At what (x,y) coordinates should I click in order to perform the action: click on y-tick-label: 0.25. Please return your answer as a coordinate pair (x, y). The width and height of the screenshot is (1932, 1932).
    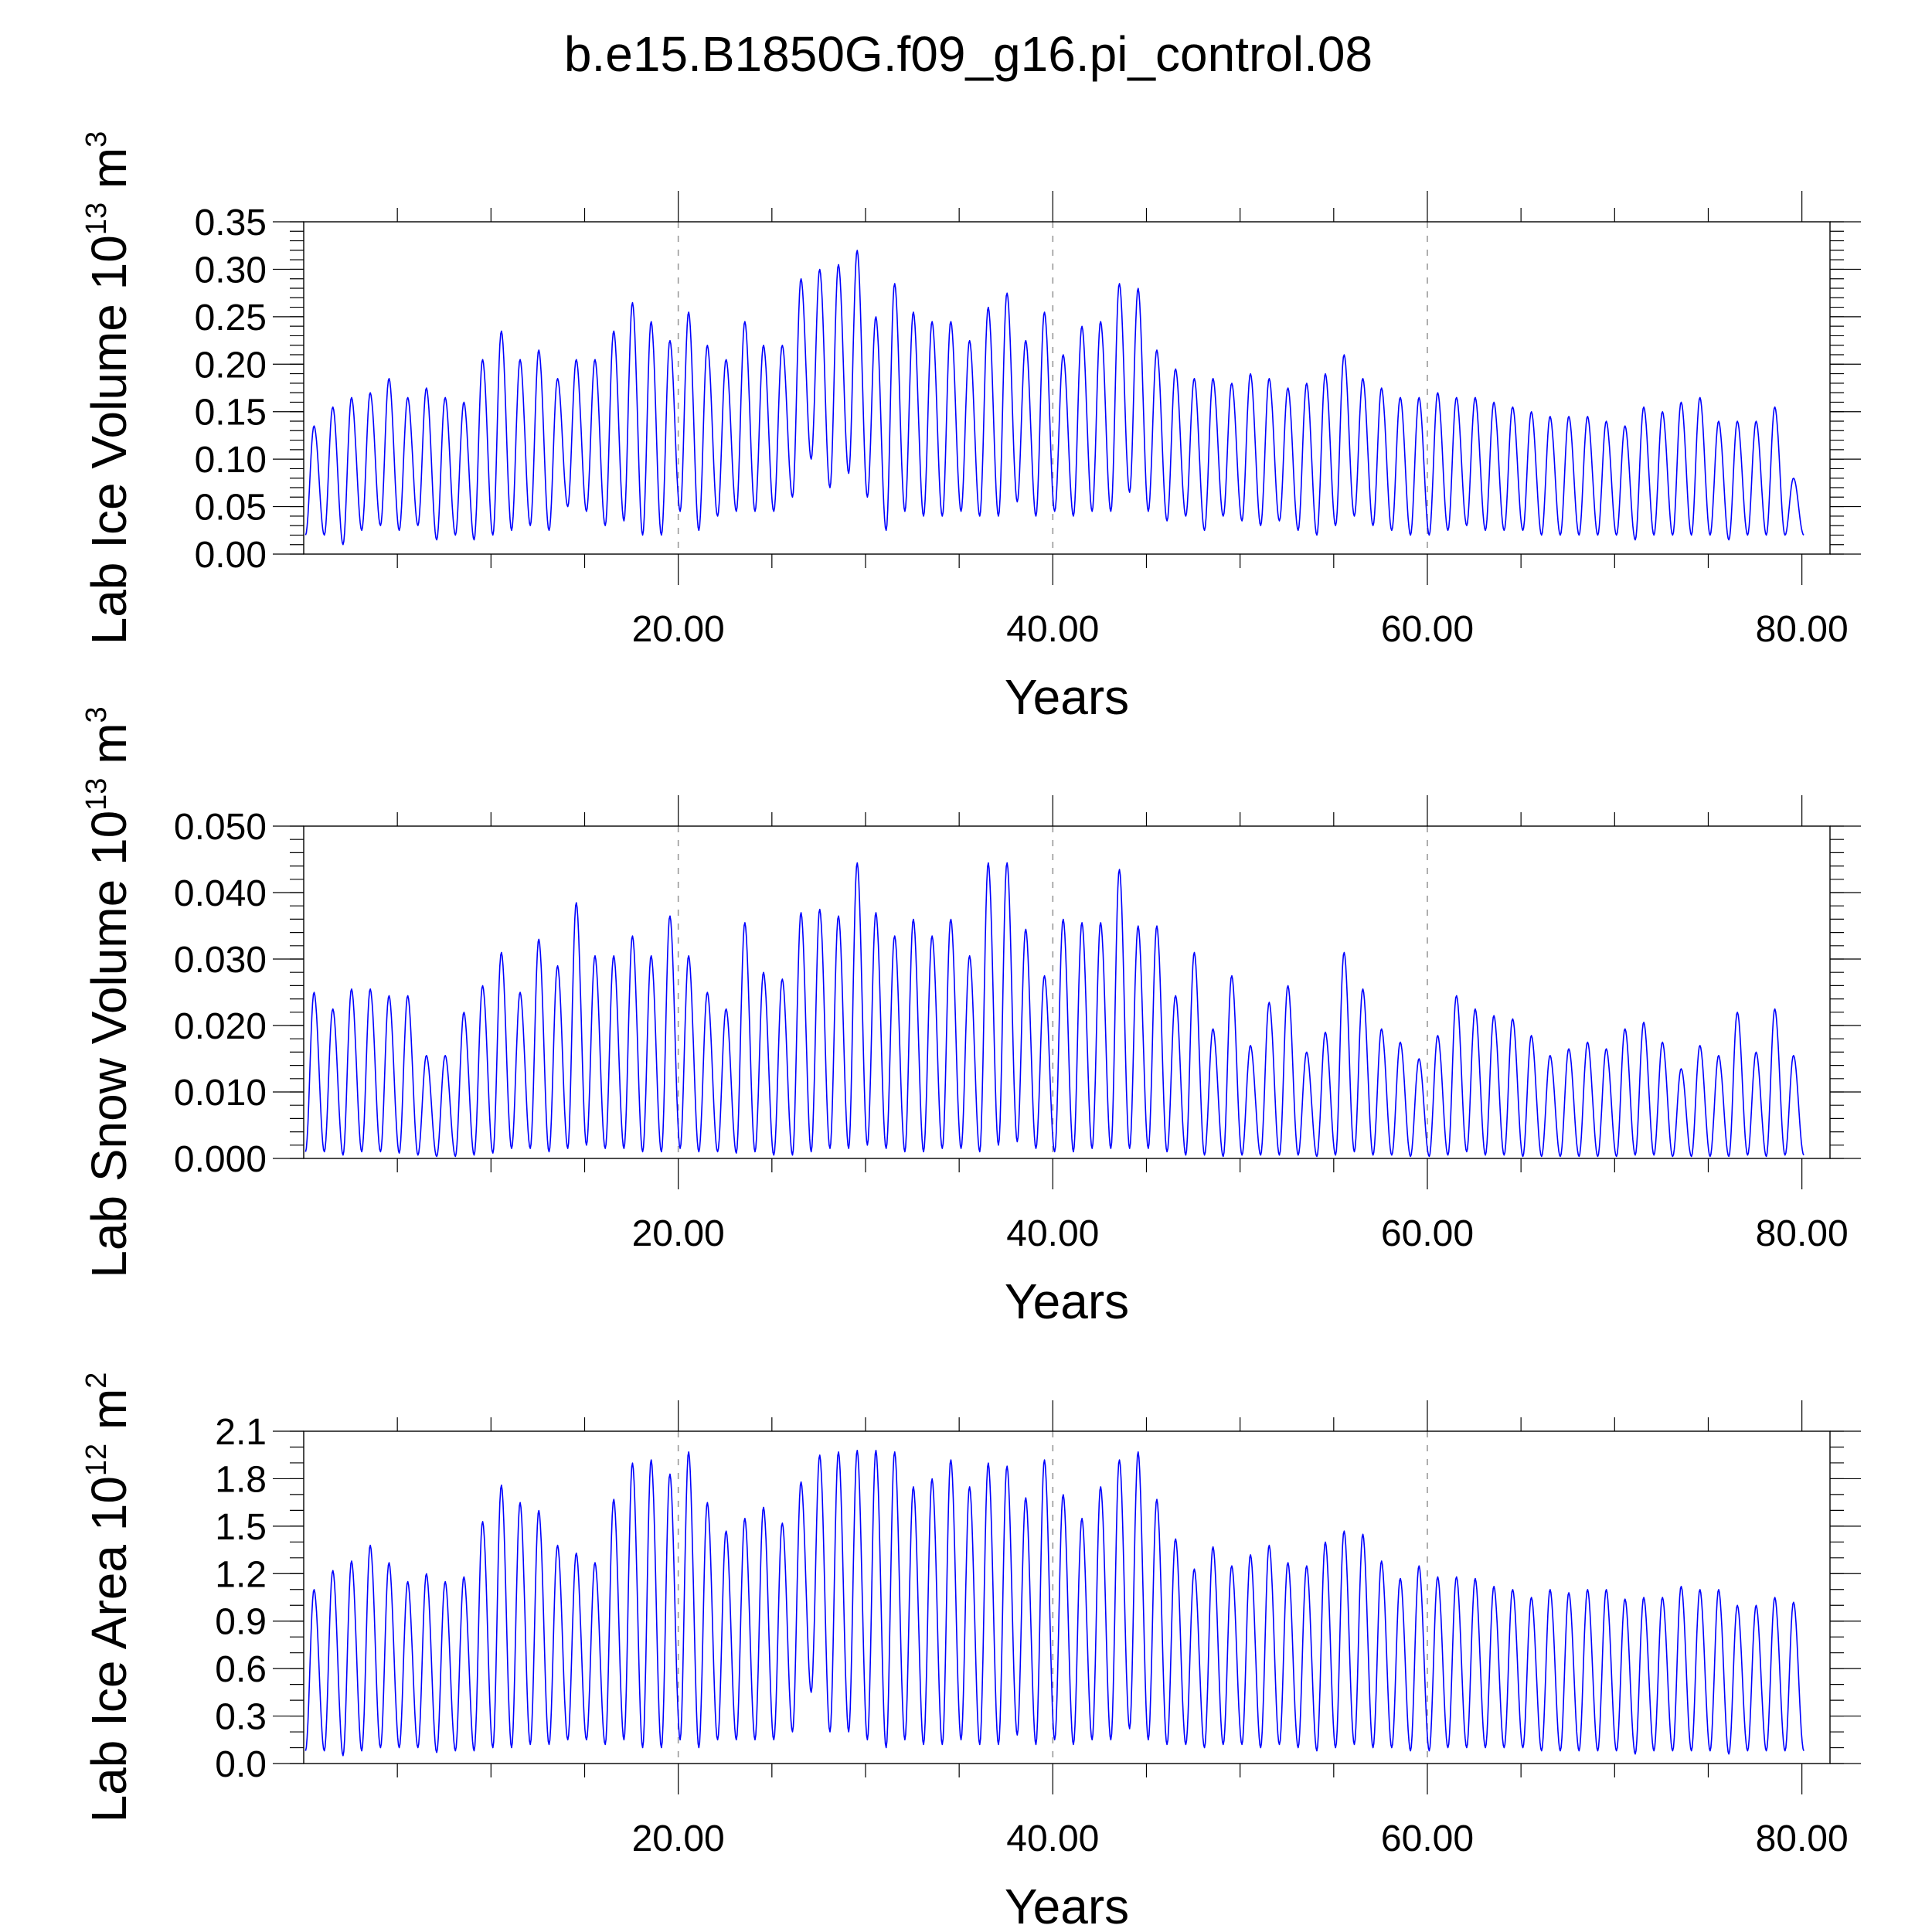
    Looking at the image, I should click on (231, 318).